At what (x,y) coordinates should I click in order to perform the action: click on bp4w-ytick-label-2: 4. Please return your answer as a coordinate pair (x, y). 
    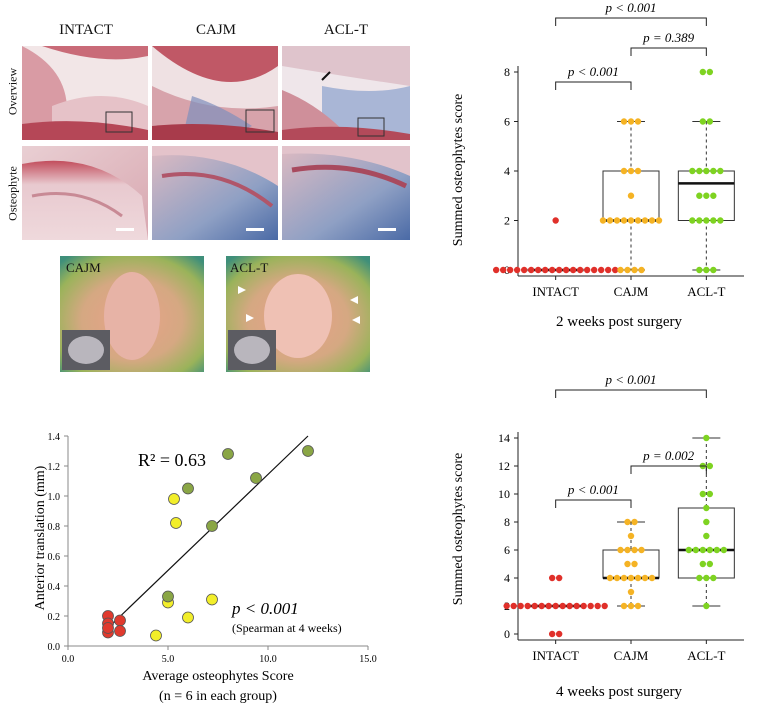
    Looking at the image, I should click on (507, 578).